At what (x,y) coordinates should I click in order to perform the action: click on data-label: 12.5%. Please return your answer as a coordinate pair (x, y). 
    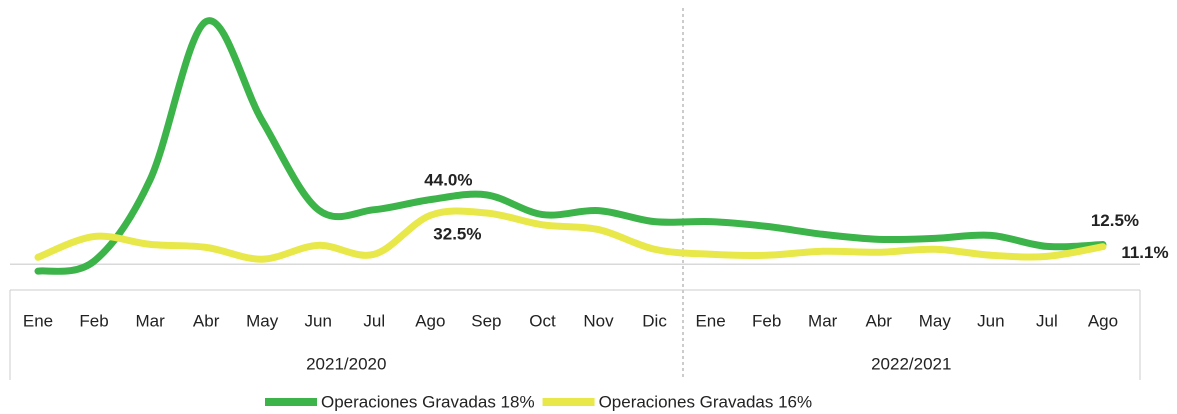
    Looking at the image, I should click on (1115, 220).